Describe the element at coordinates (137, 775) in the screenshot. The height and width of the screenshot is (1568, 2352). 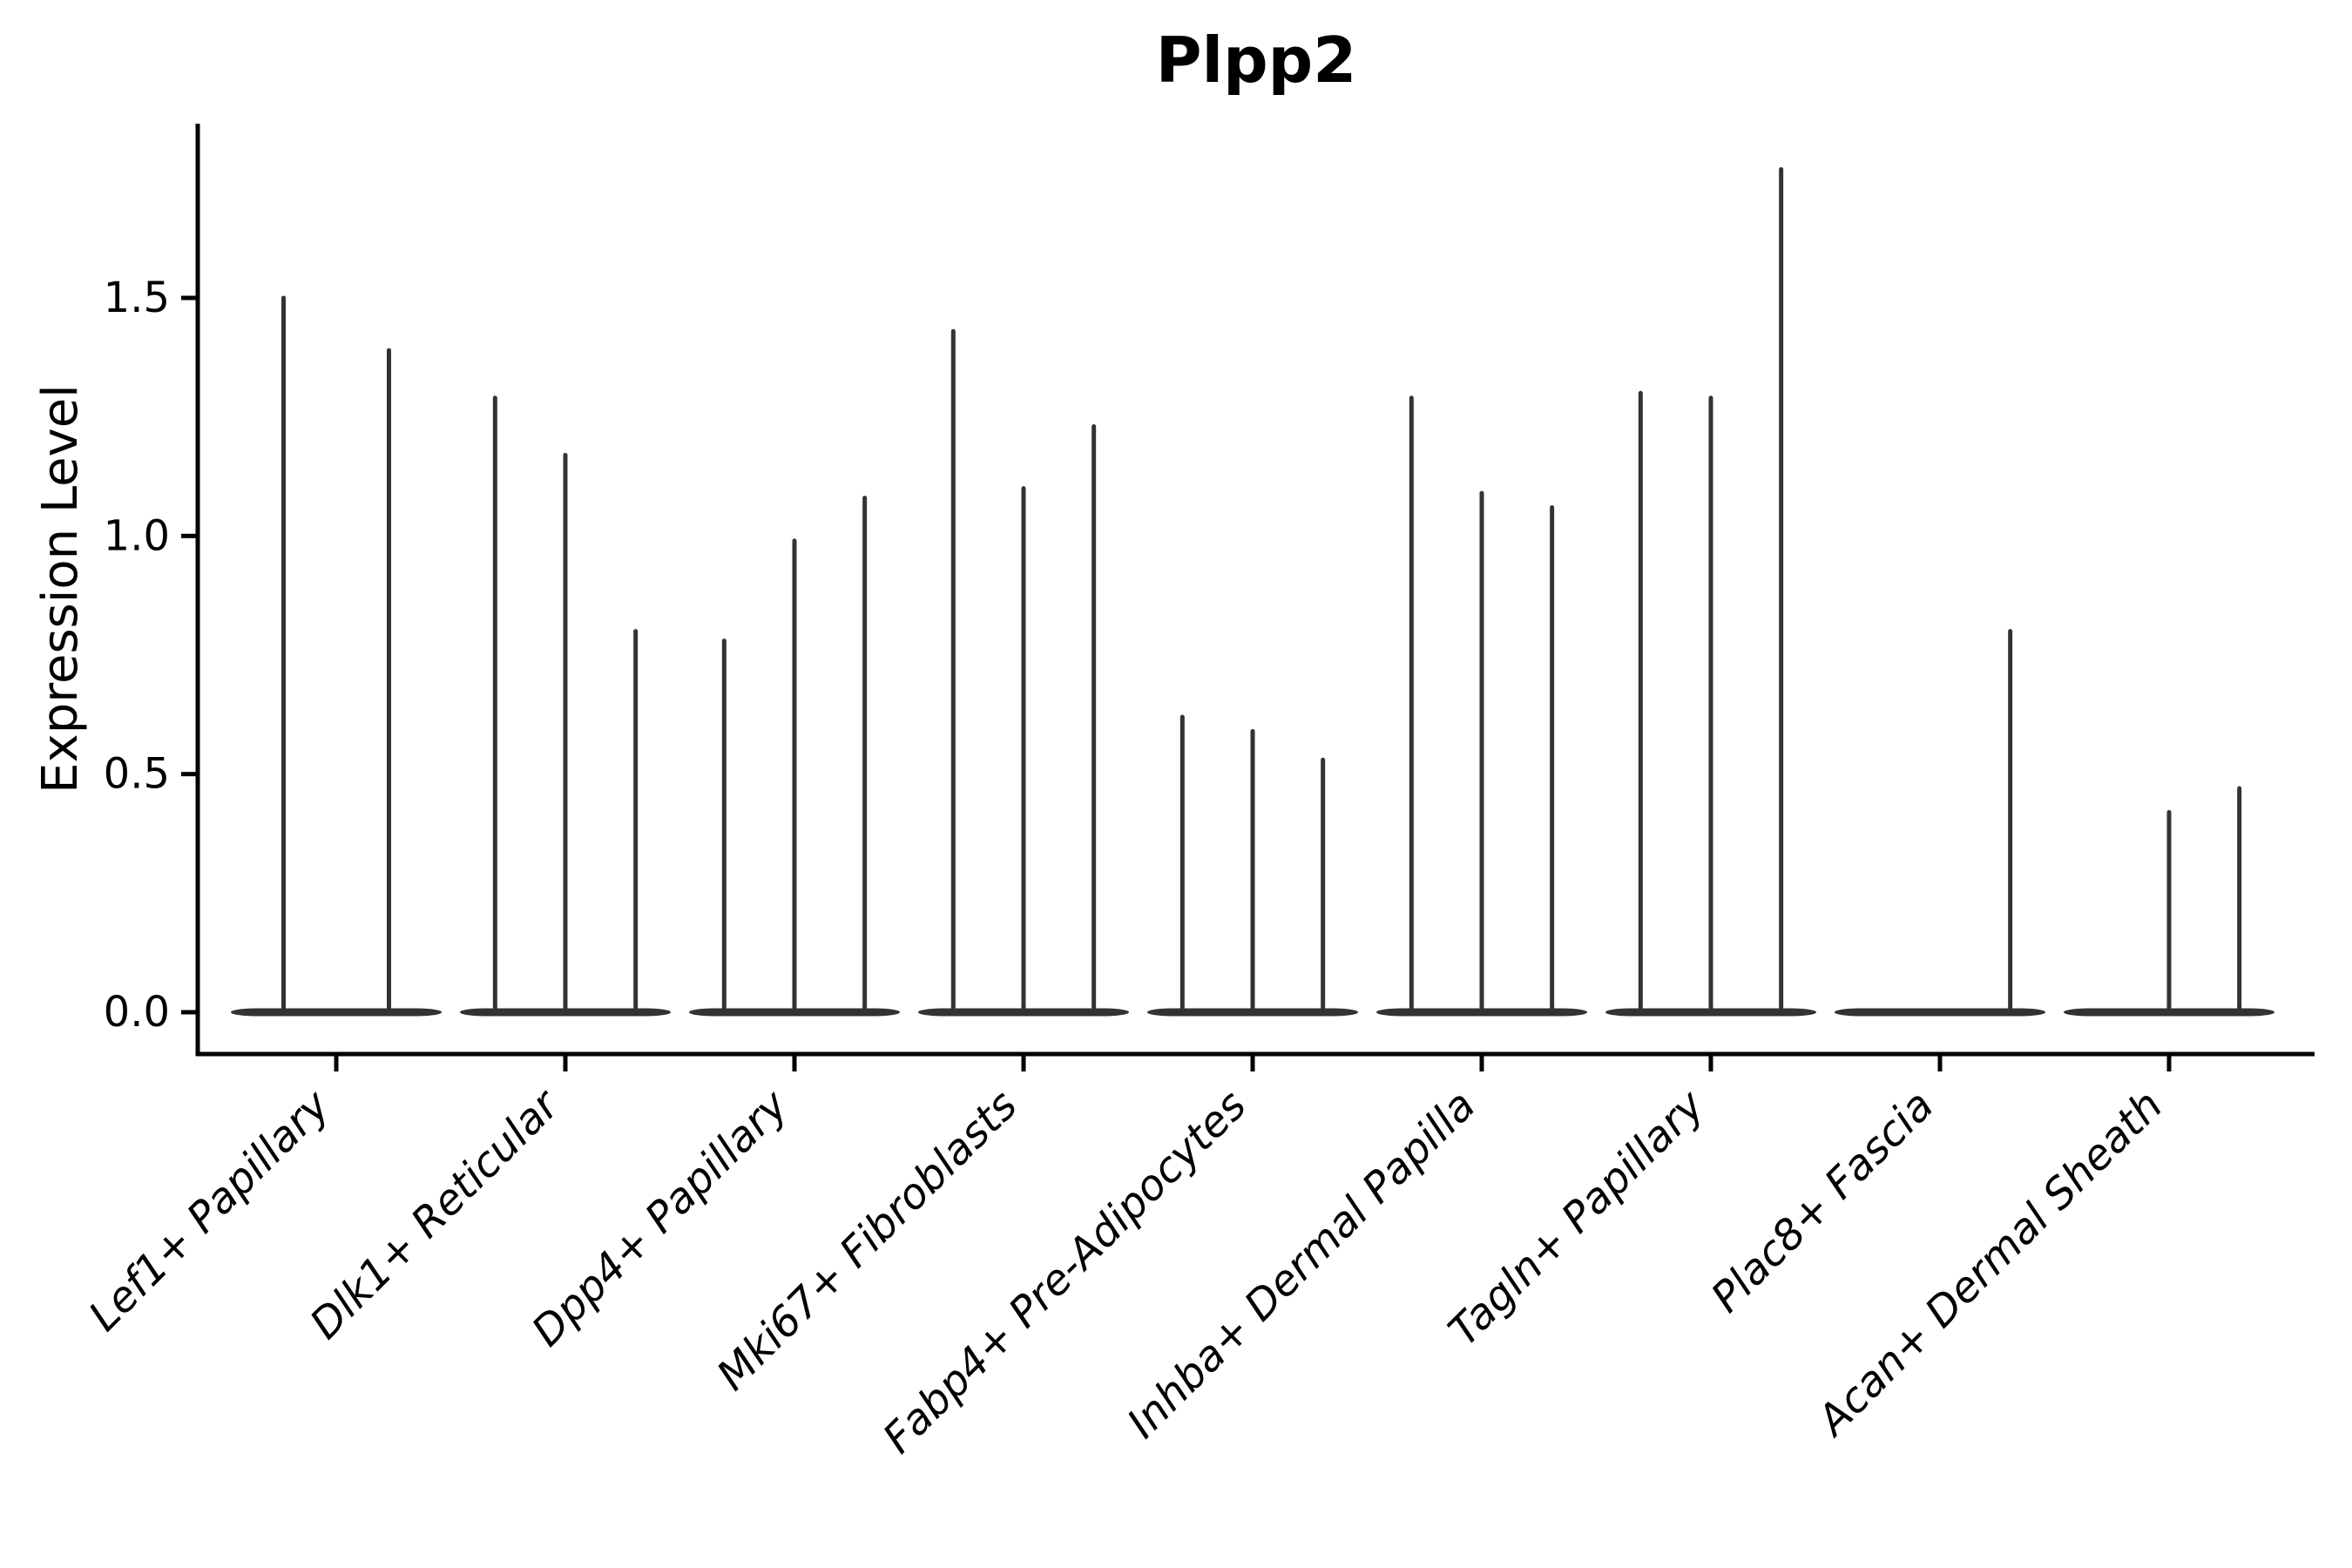
I see `y-tick-label: 0.5` at that location.